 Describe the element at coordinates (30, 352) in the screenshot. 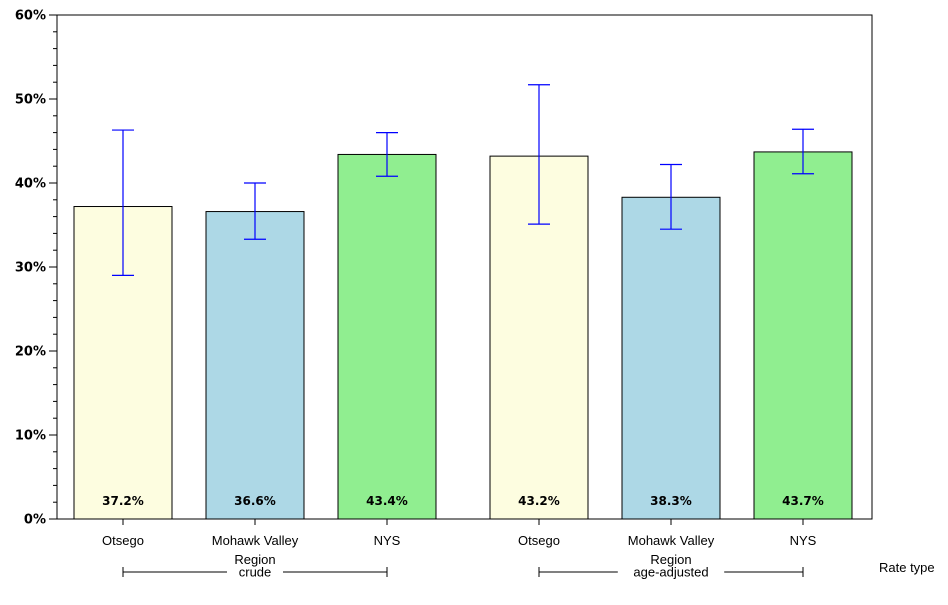

I see `y-tick-label: 20%` at that location.